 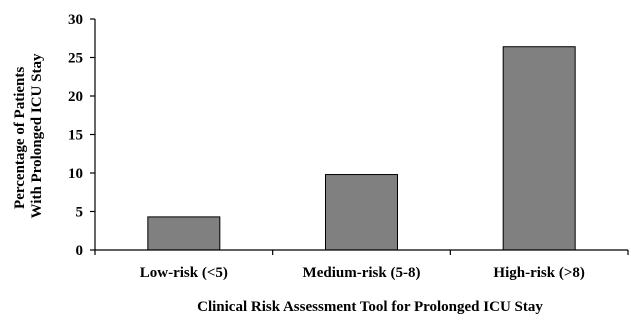 What do you see at coordinates (20, 138) in the screenshot?
I see `y-axis-title-line-1: Percentage of Patients` at bounding box center [20, 138].